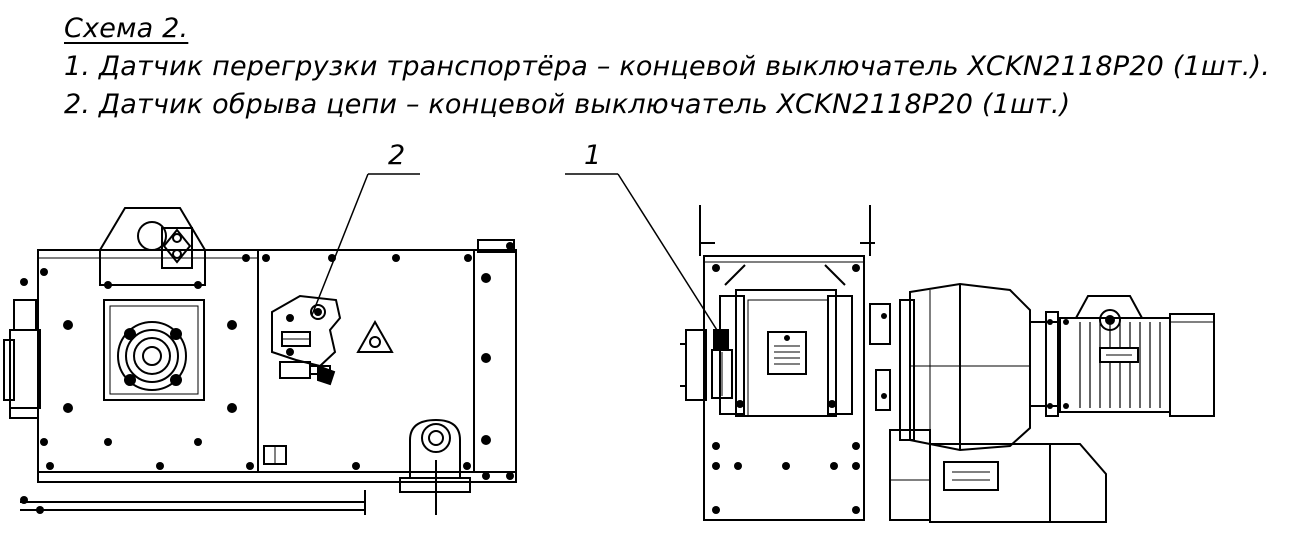 The image size is (1310, 544). What do you see at coordinates (593, 155) in the screenshot?
I see `callout-label-1: 1` at bounding box center [593, 155].